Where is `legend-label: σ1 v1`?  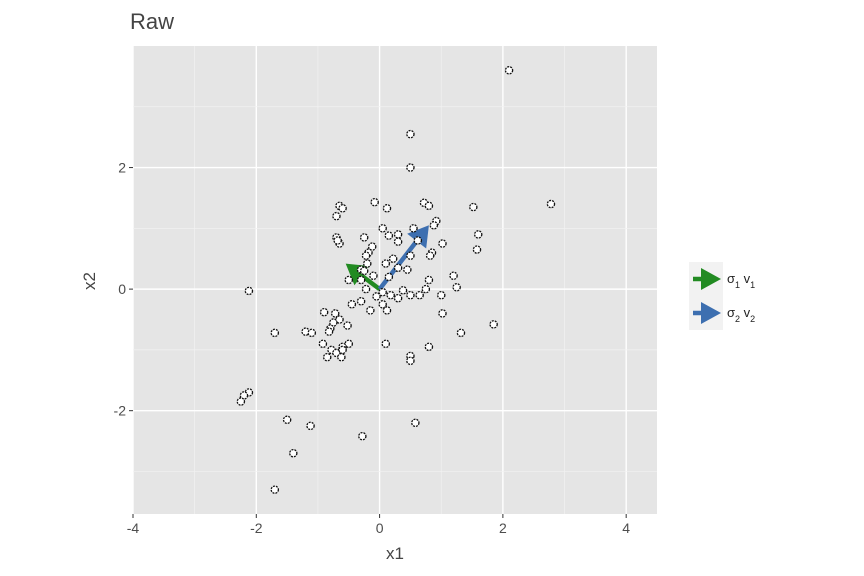 legend-label: σ1 v1 is located at coordinates (741, 280).